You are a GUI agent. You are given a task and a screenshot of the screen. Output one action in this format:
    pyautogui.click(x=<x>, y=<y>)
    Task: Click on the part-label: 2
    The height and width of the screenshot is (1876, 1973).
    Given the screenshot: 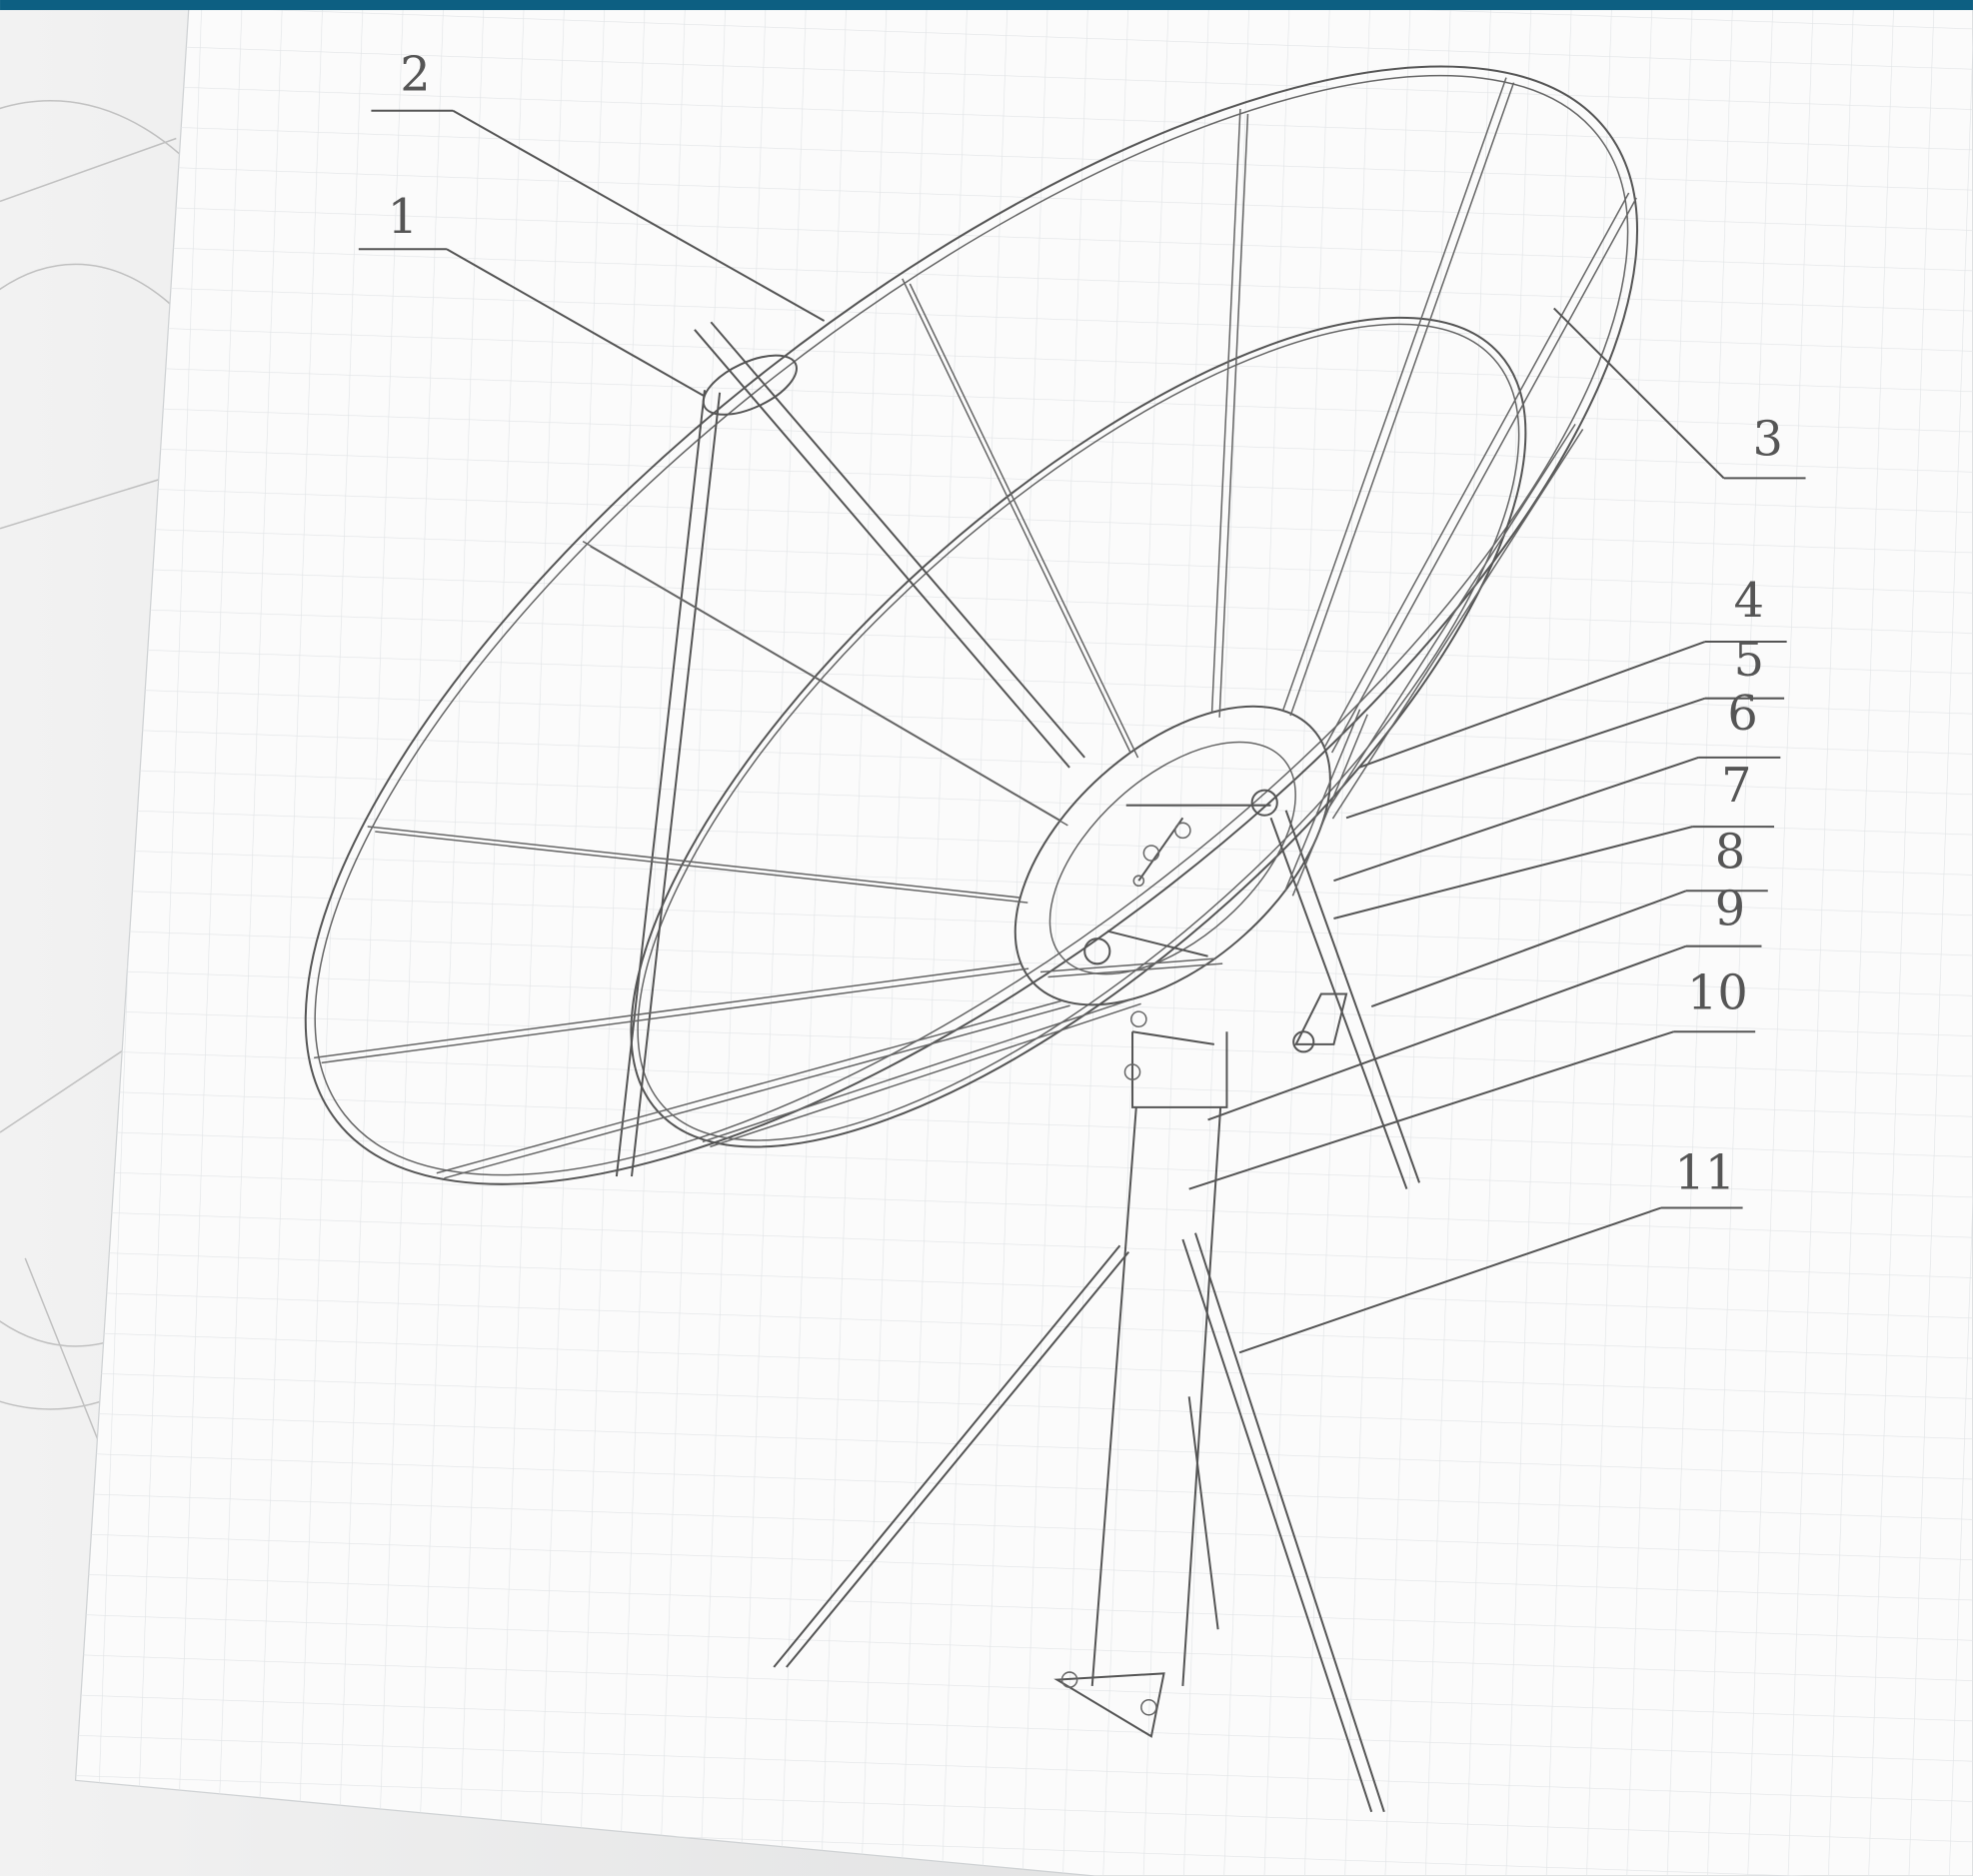 What is the action you would take?
    pyautogui.click(x=415, y=75)
    